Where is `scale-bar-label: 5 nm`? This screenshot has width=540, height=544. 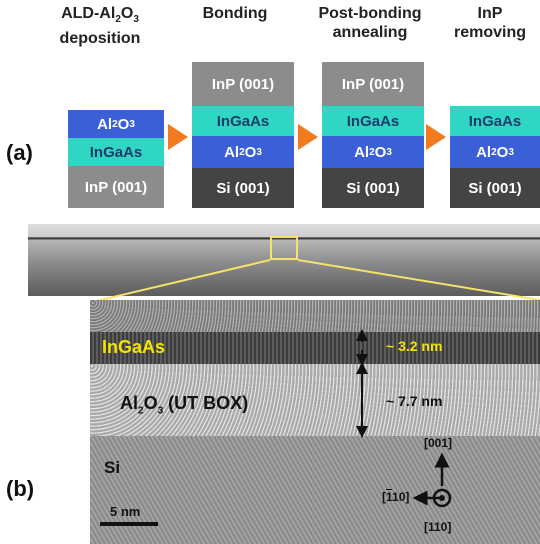
scale-bar-label: 5 nm is located at coordinates (125, 511).